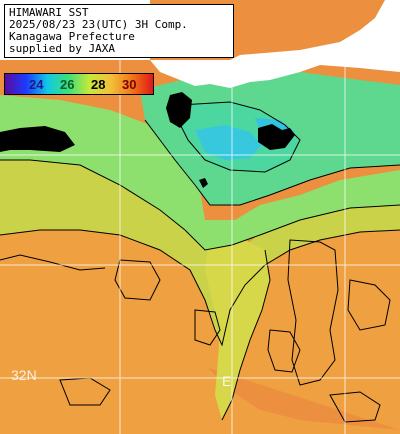  Describe the element at coordinates (179, 110) in the screenshot. I see `land-izu-peninsula` at that location.